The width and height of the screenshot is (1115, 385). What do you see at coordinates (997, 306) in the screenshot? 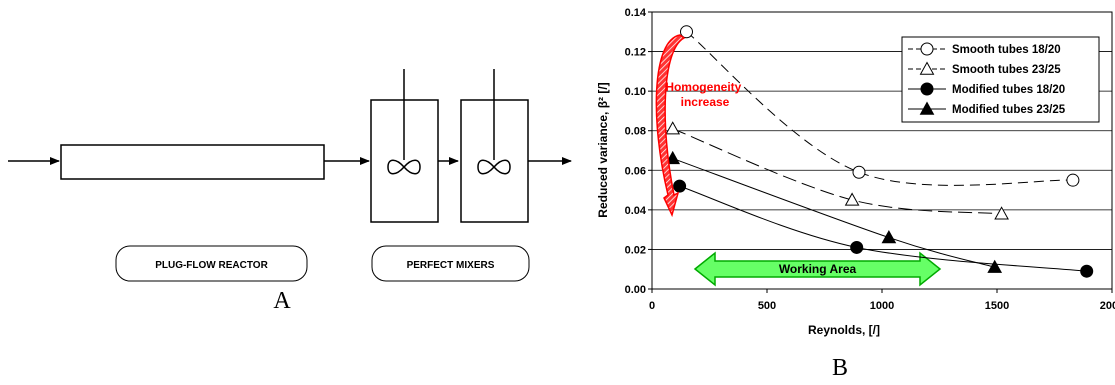
I see `x-tick-label: 1500` at bounding box center [997, 306].